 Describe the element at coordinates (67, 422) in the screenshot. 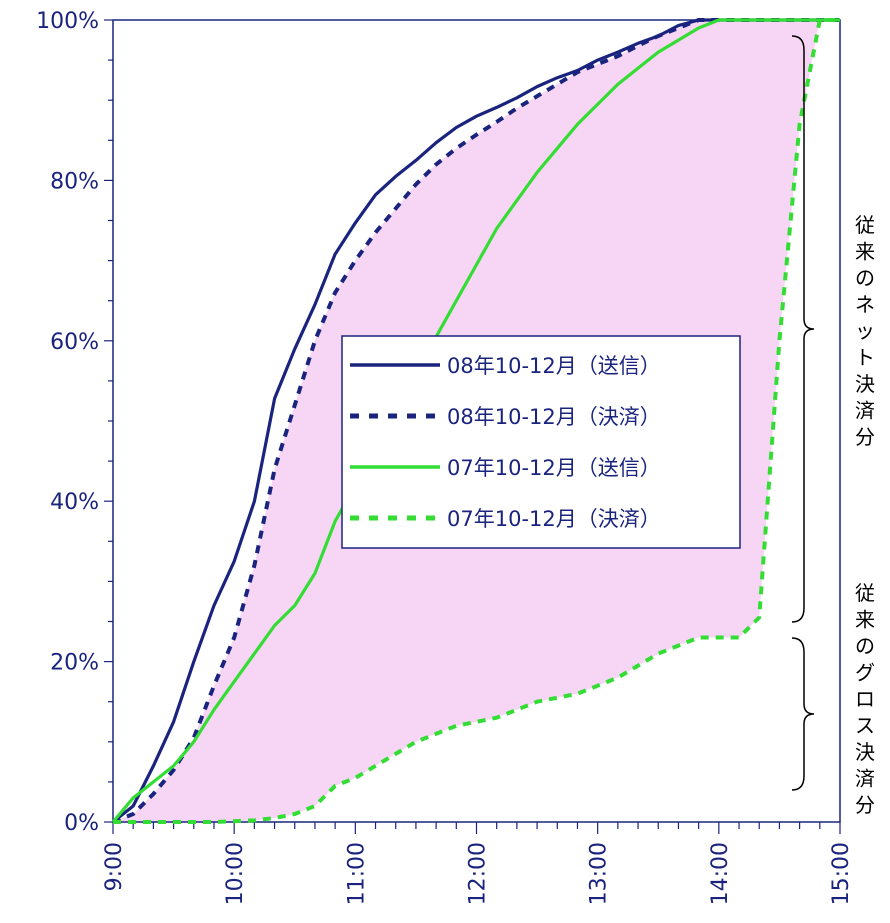

I see `y-tick-labels: 0% 20% 40% 60% 80% 100%` at that location.